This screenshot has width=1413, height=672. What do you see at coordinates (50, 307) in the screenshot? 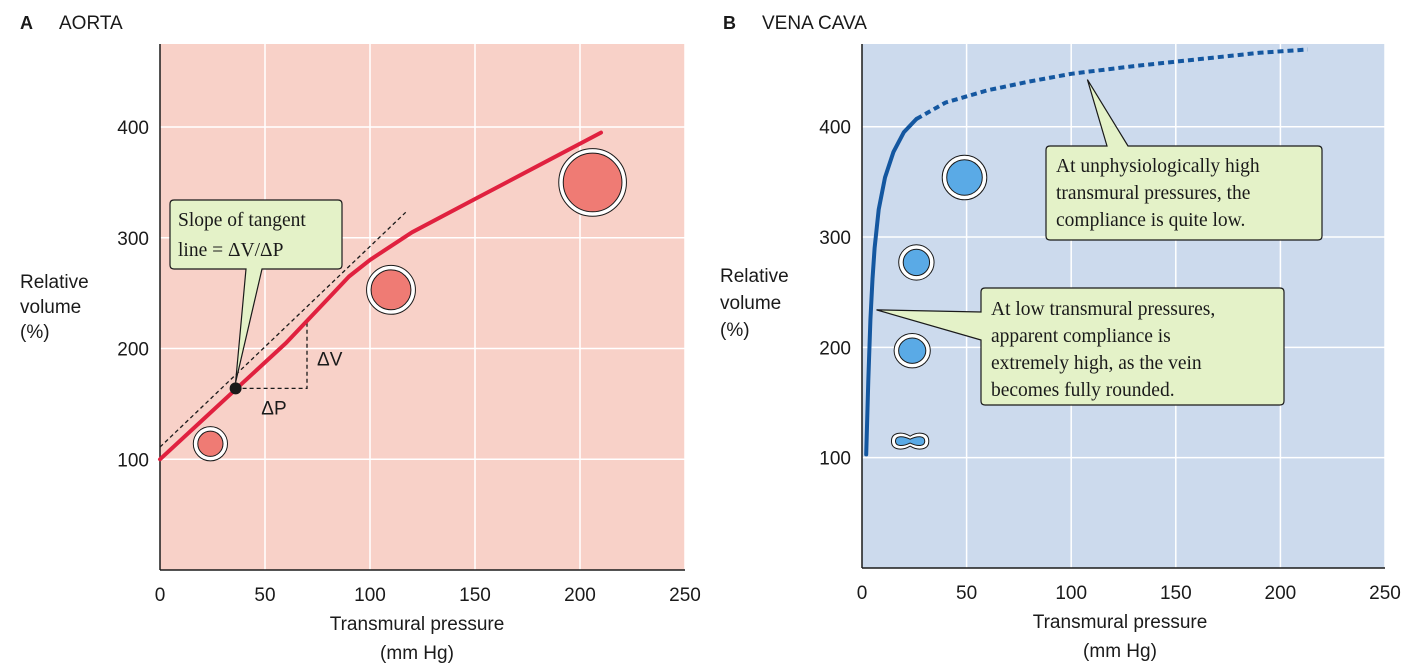
I see `y-axis-label-aorta-line2: volume` at bounding box center [50, 307].